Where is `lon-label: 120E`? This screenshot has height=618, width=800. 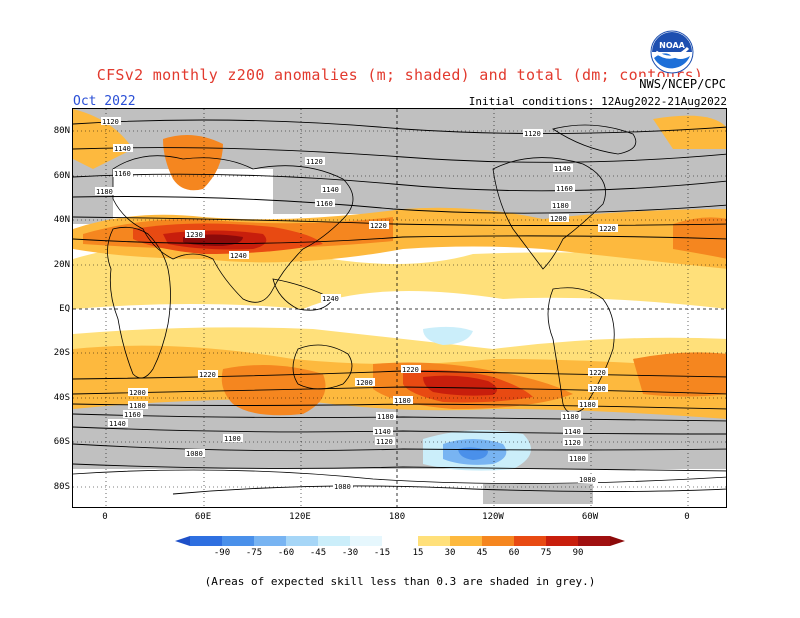 lon-label: 120E is located at coordinates (300, 517).